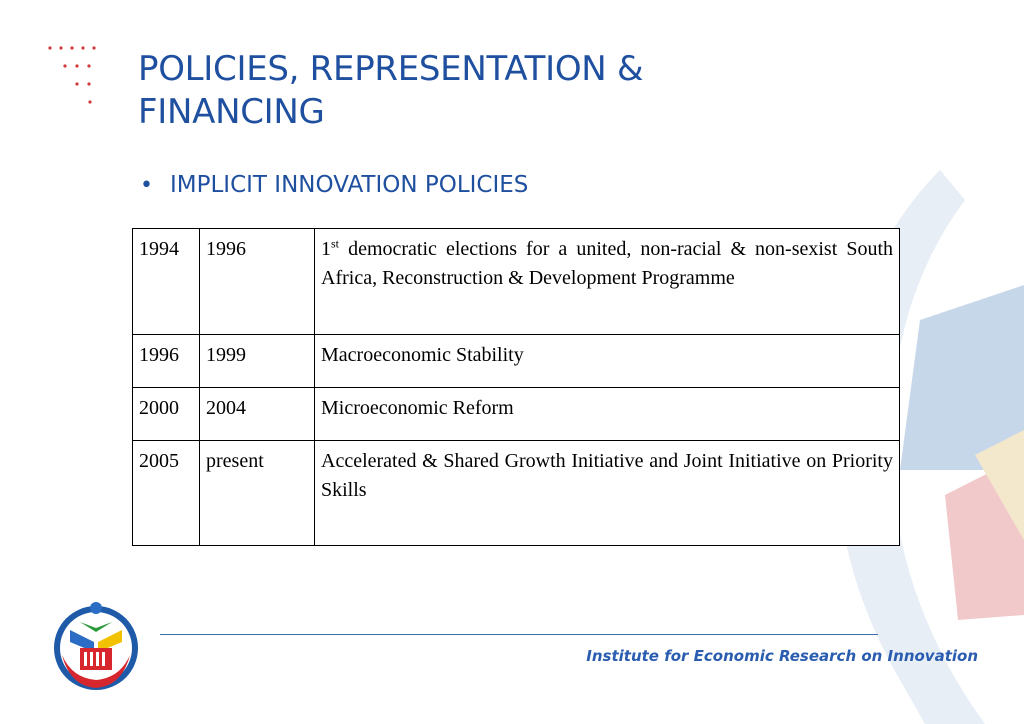 The width and height of the screenshot is (1024, 724). Describe the element at coordinates (72, 75) in the screenshot. I see `red-dots-pattern-icon` at that location.